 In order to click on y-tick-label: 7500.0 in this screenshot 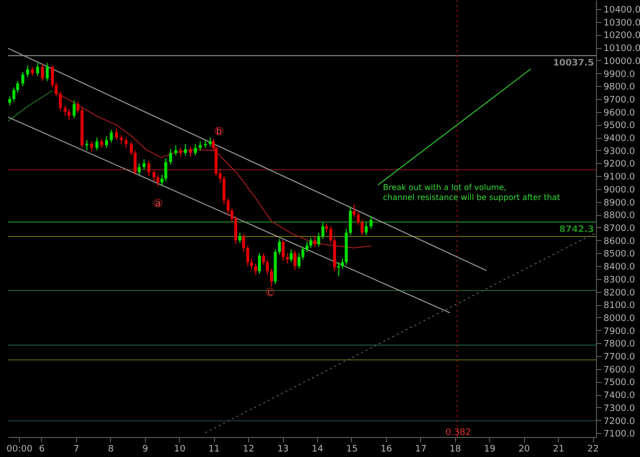, I will do `click(620, 383)`.